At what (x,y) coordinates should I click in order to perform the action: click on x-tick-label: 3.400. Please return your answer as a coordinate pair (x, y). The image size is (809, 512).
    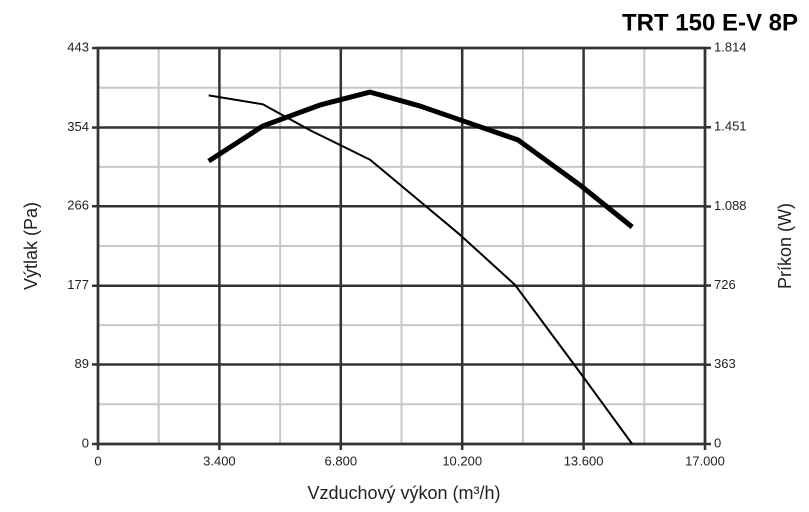
    Looking at the image, I should click on (219, 460).